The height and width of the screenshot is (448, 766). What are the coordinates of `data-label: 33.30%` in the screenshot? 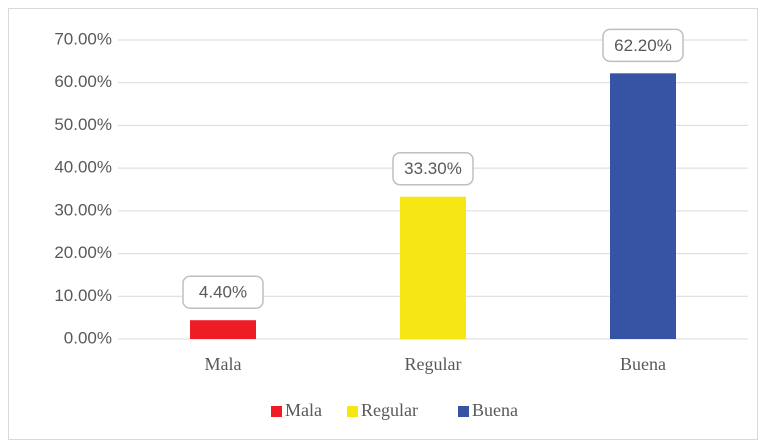 It's located at (433, 168).